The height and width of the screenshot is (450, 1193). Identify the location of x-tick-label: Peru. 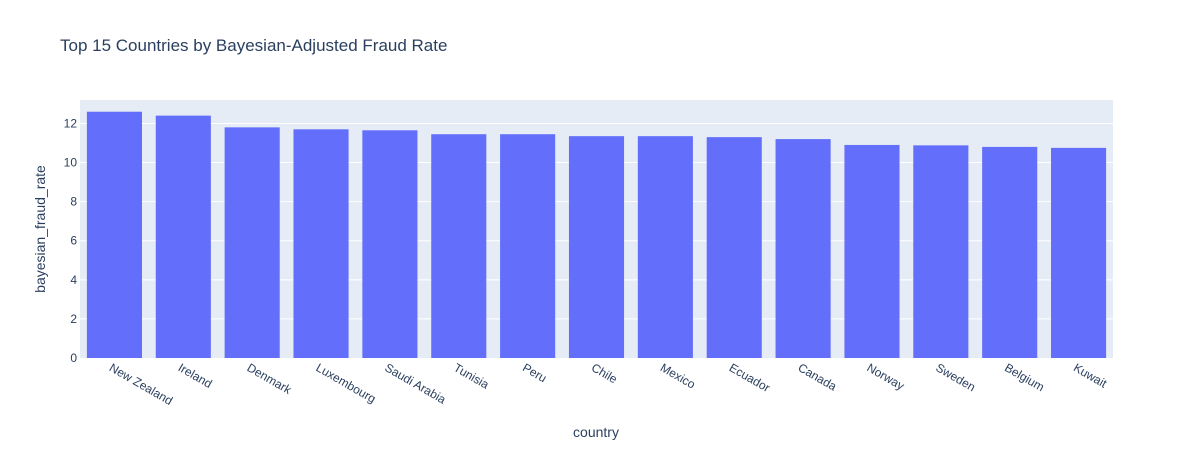
(534, 372).